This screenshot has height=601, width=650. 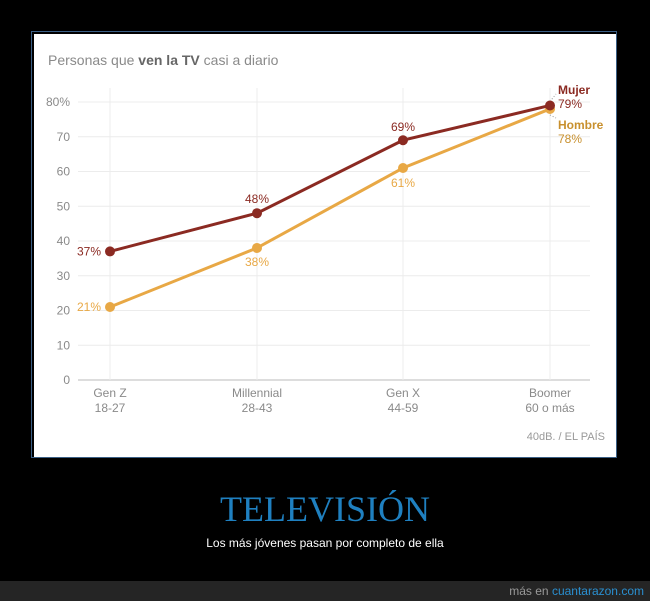 What do you see at coordinates (597, 591) in the screenshot?
I see `site-link: cuantarazon.com` at bounding box center [597, 591].